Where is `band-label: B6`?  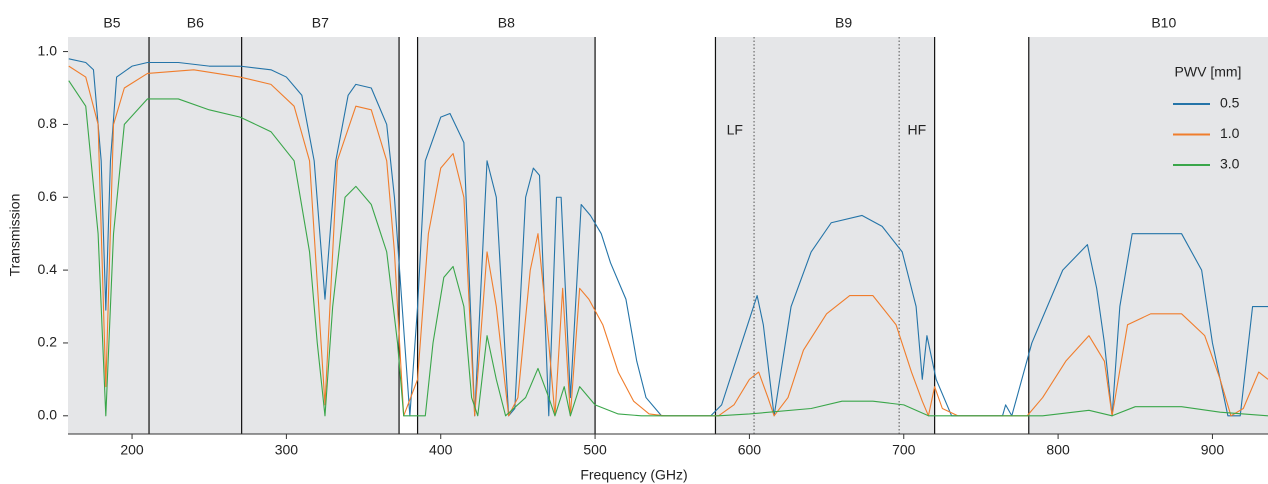 band-label: B6 is located at coordinates (195, 23).